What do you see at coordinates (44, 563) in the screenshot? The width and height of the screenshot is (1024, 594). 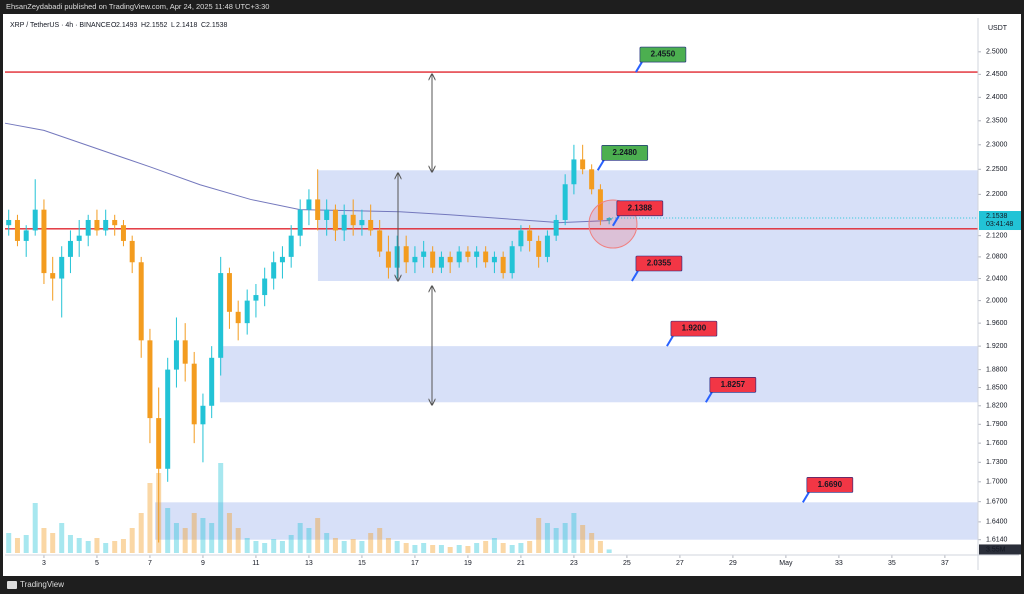 I see `x-tick-label: 3` at bounding box center [44, 563].